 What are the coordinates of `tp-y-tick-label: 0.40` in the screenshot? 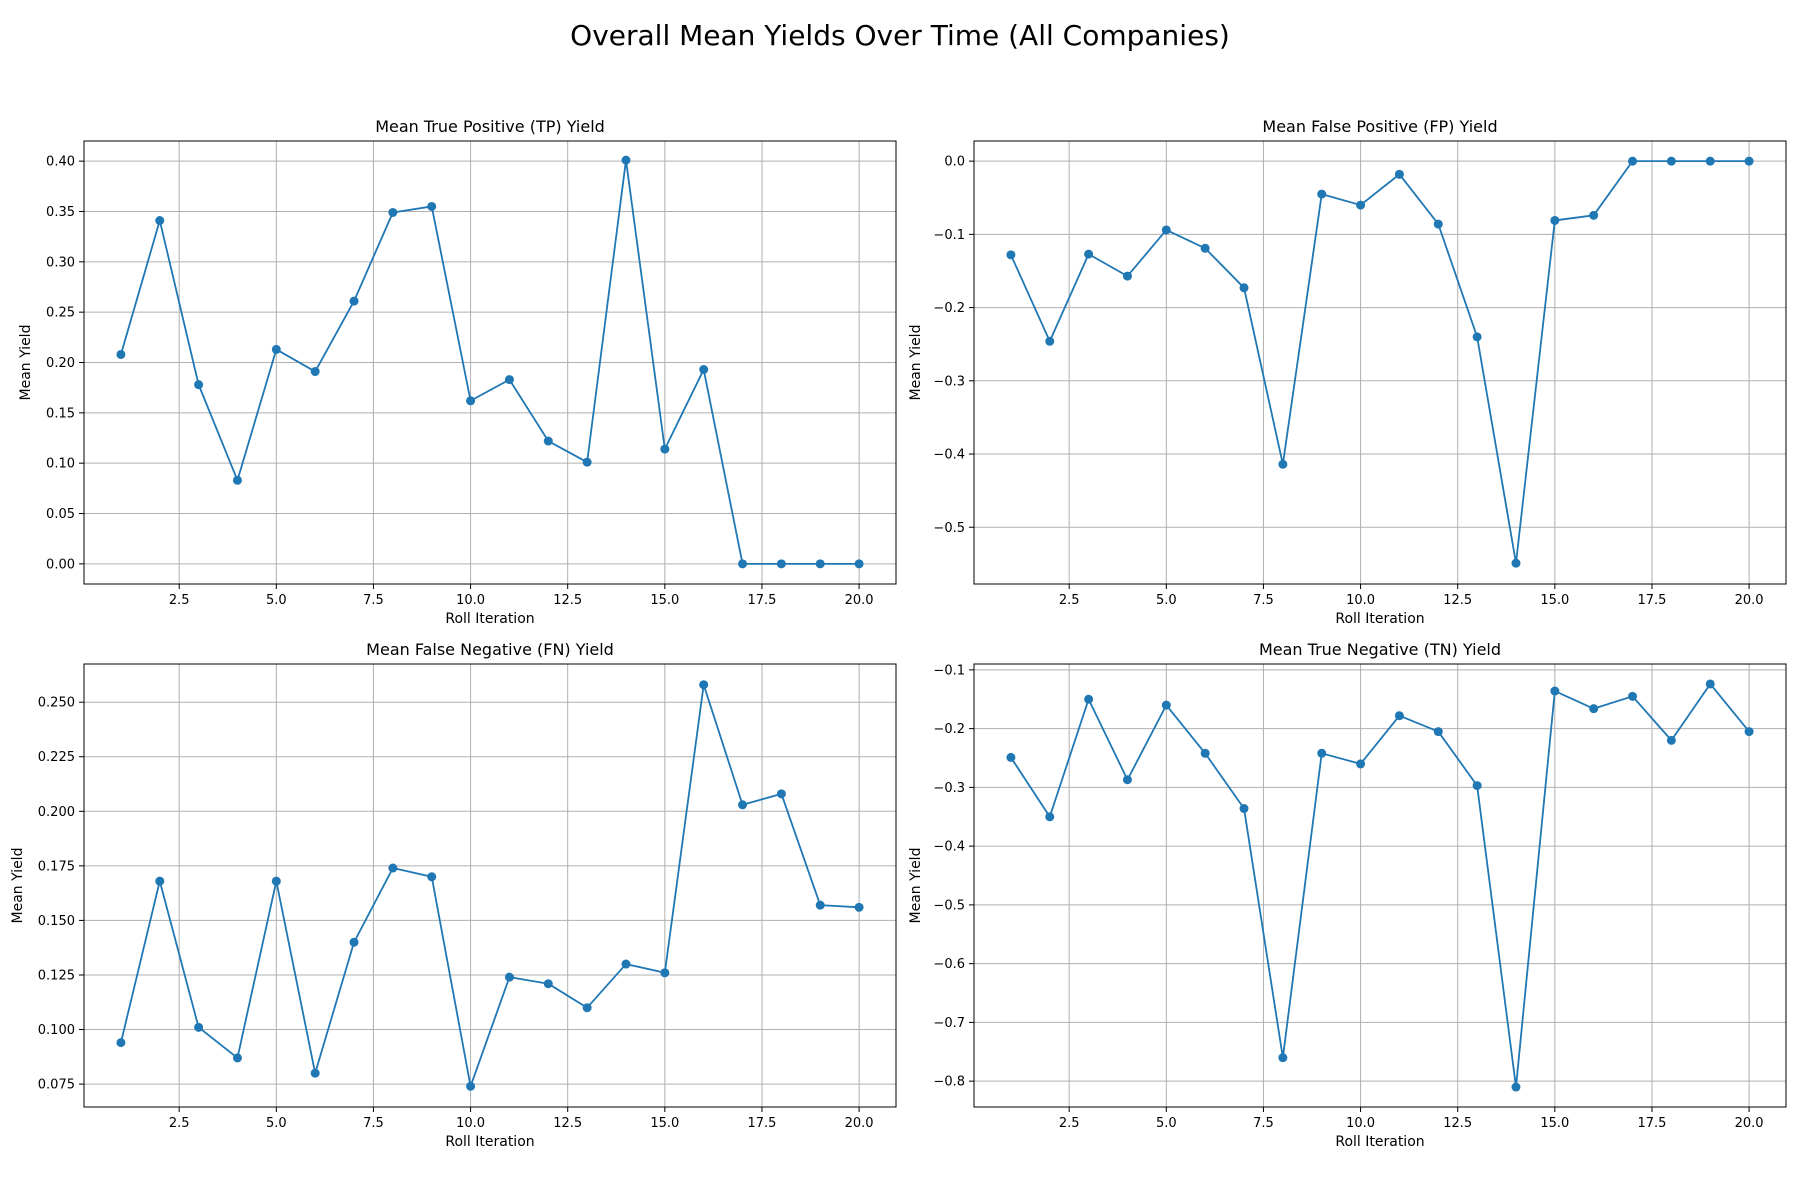 It's located at (60, 162).